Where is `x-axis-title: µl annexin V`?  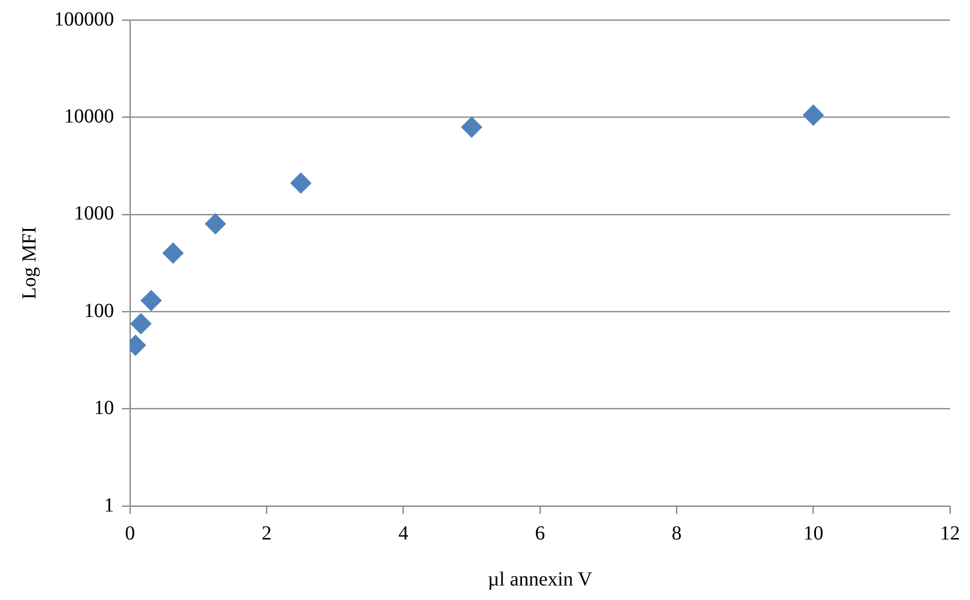
x-axis-title: µl annexin V is located at coordinates (540, 579).